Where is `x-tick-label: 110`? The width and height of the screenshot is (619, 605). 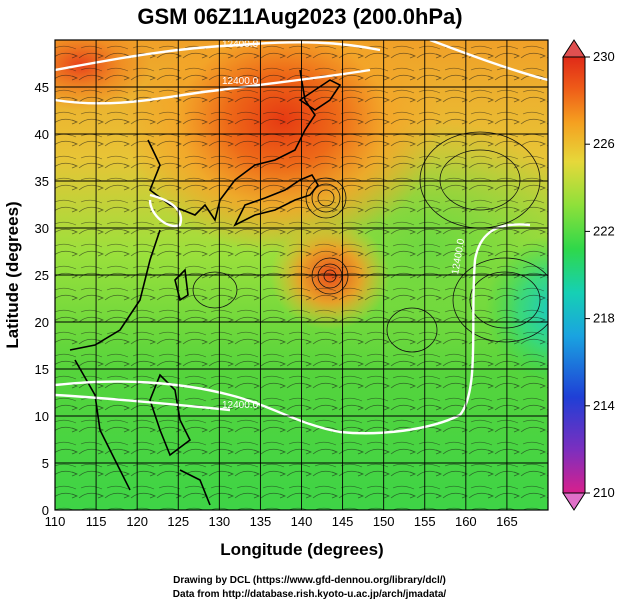
x-tick-label: 110 is located at coordinates (55, 521).